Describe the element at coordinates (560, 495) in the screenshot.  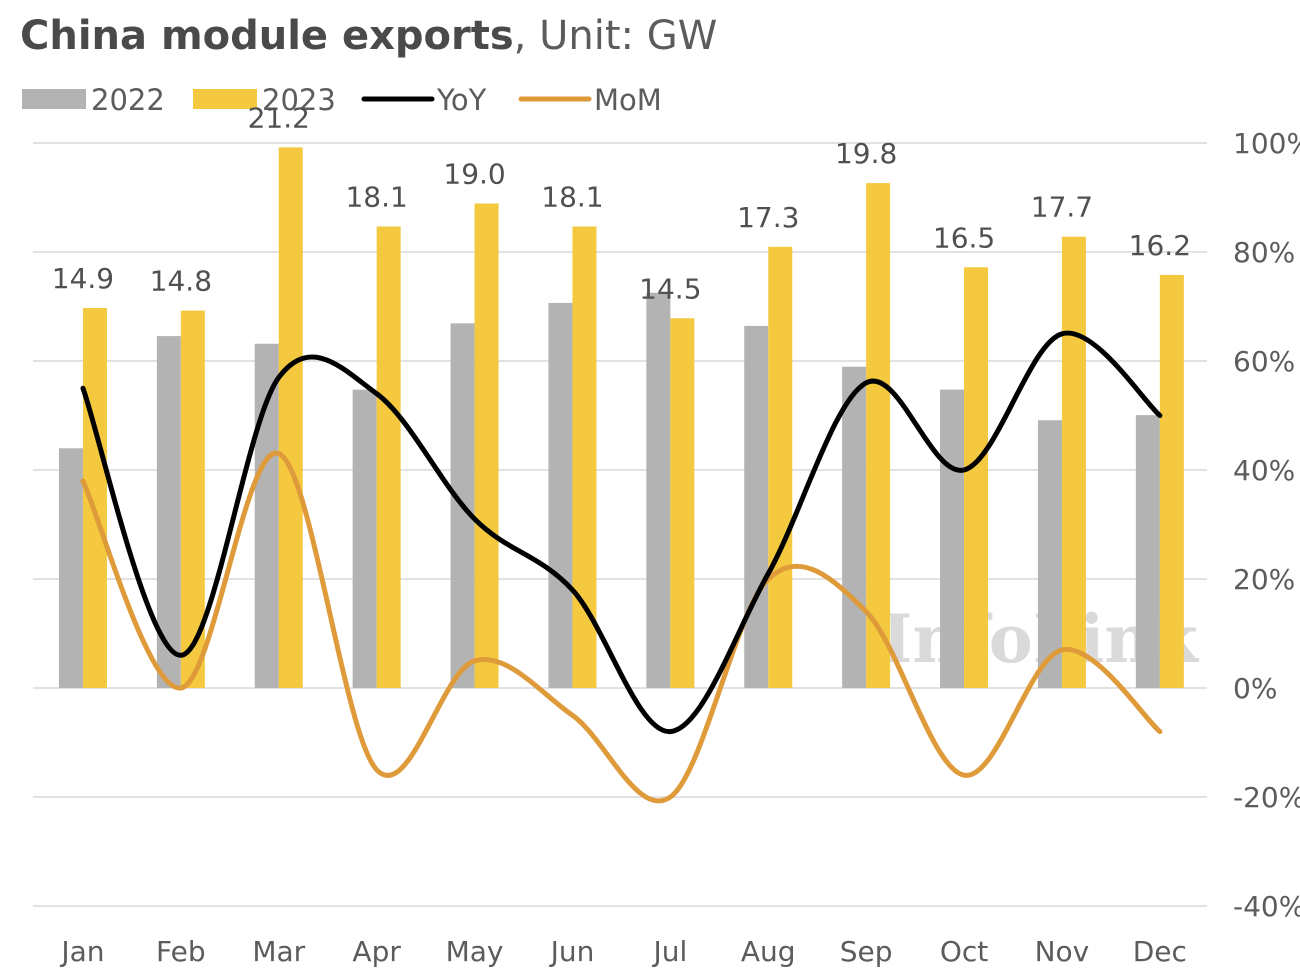
I see `bar-2022-jun` at that location.